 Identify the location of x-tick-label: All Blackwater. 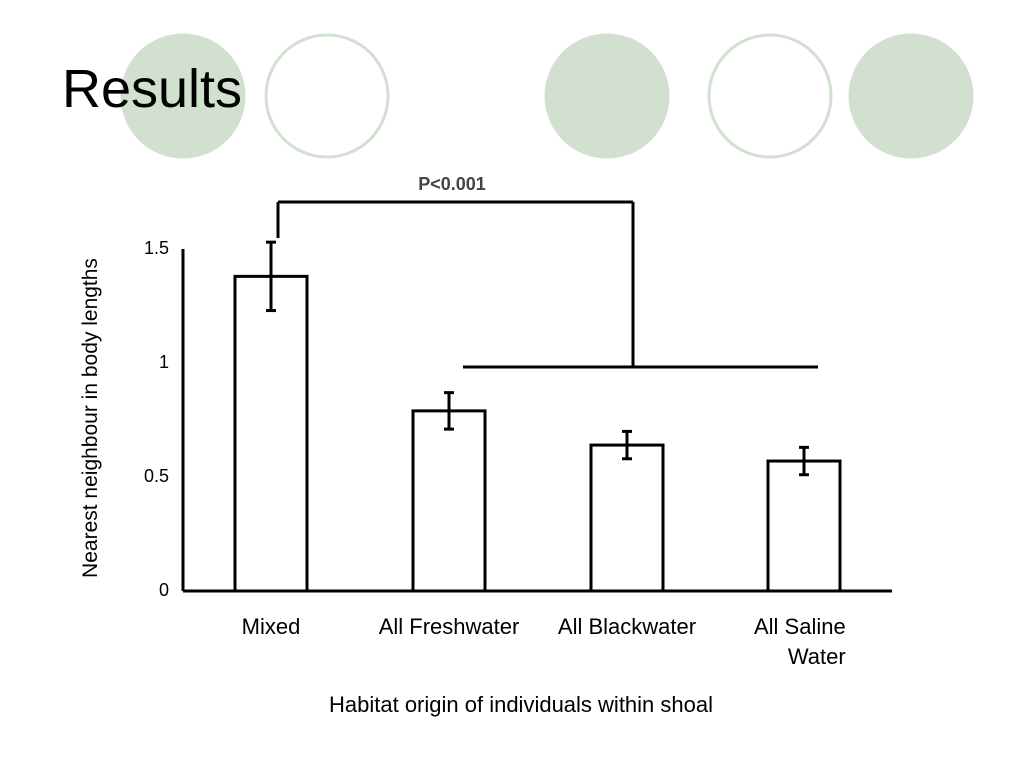
(627, 626).